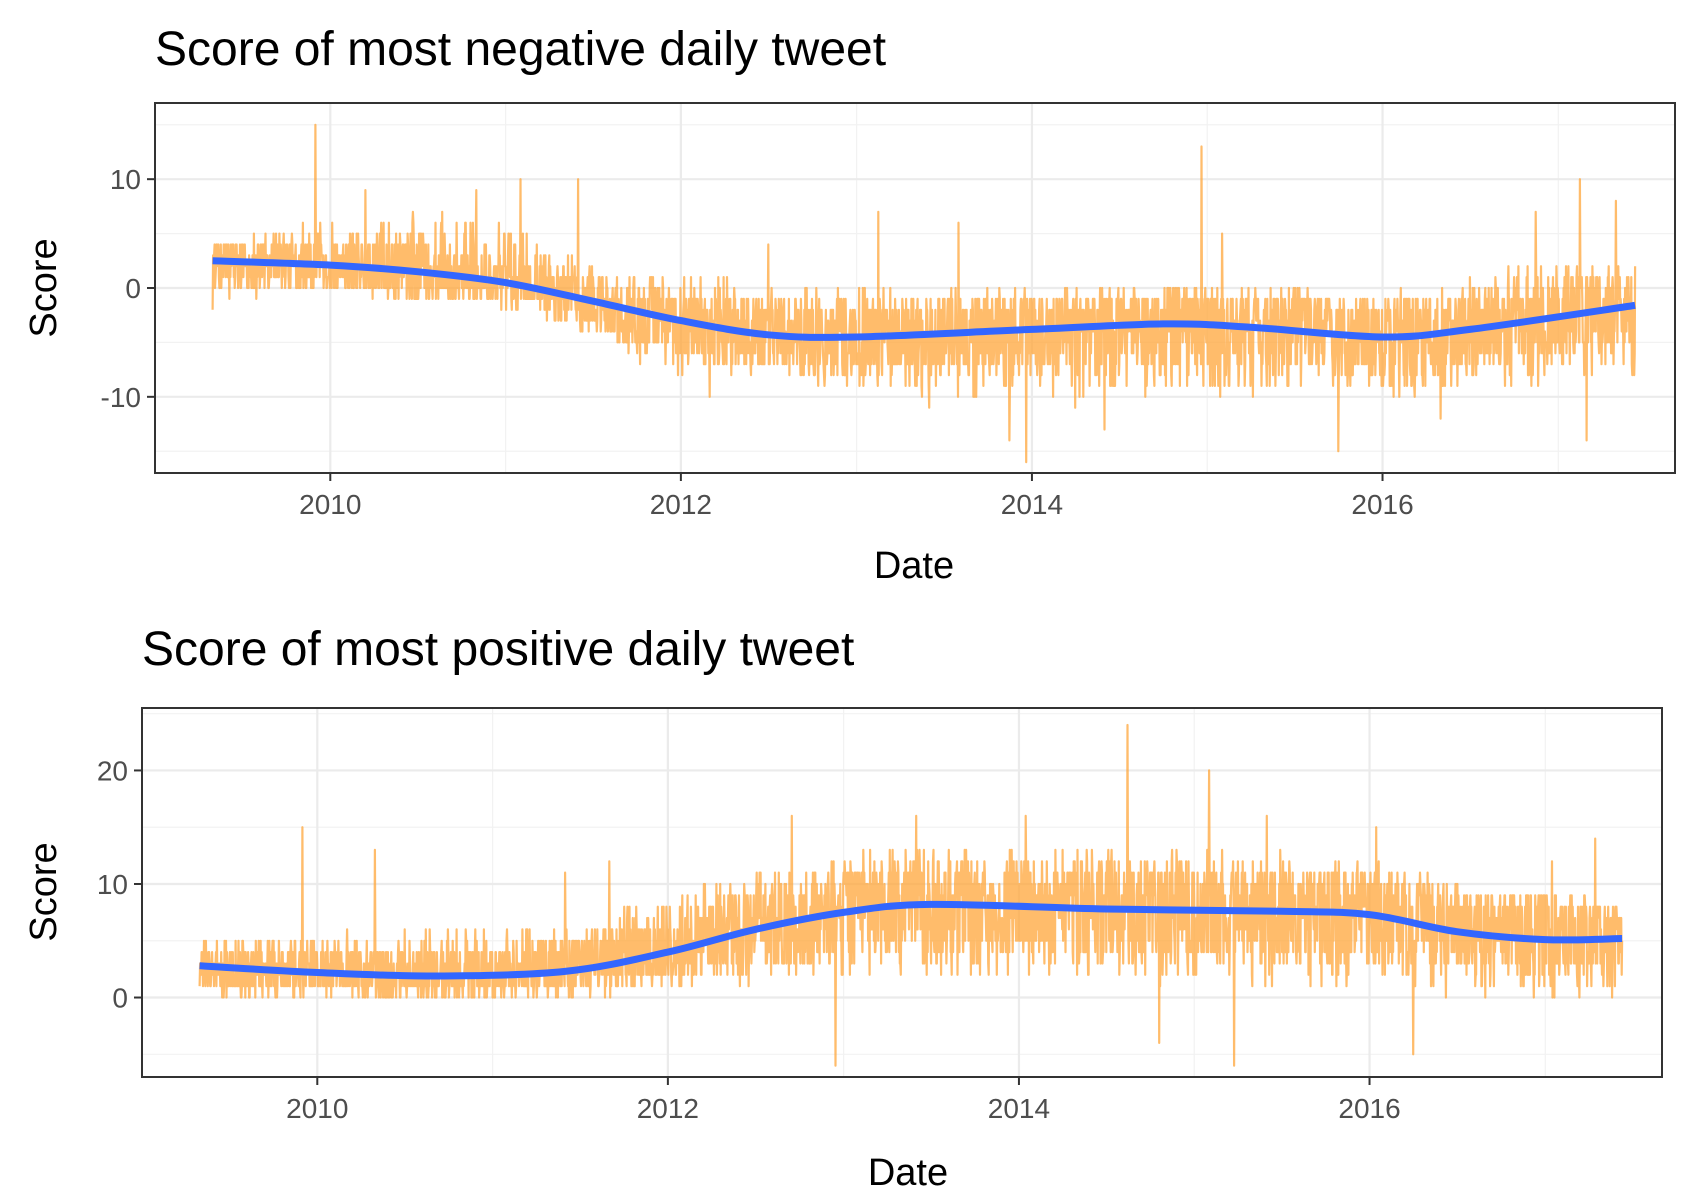 Image resolution: width=1692 pixels, height=1203 pixels. What do you see at coordinates (112, 770) in the screenshot?
I see `y-tick-label: 20` at bounding box center [112, 770].